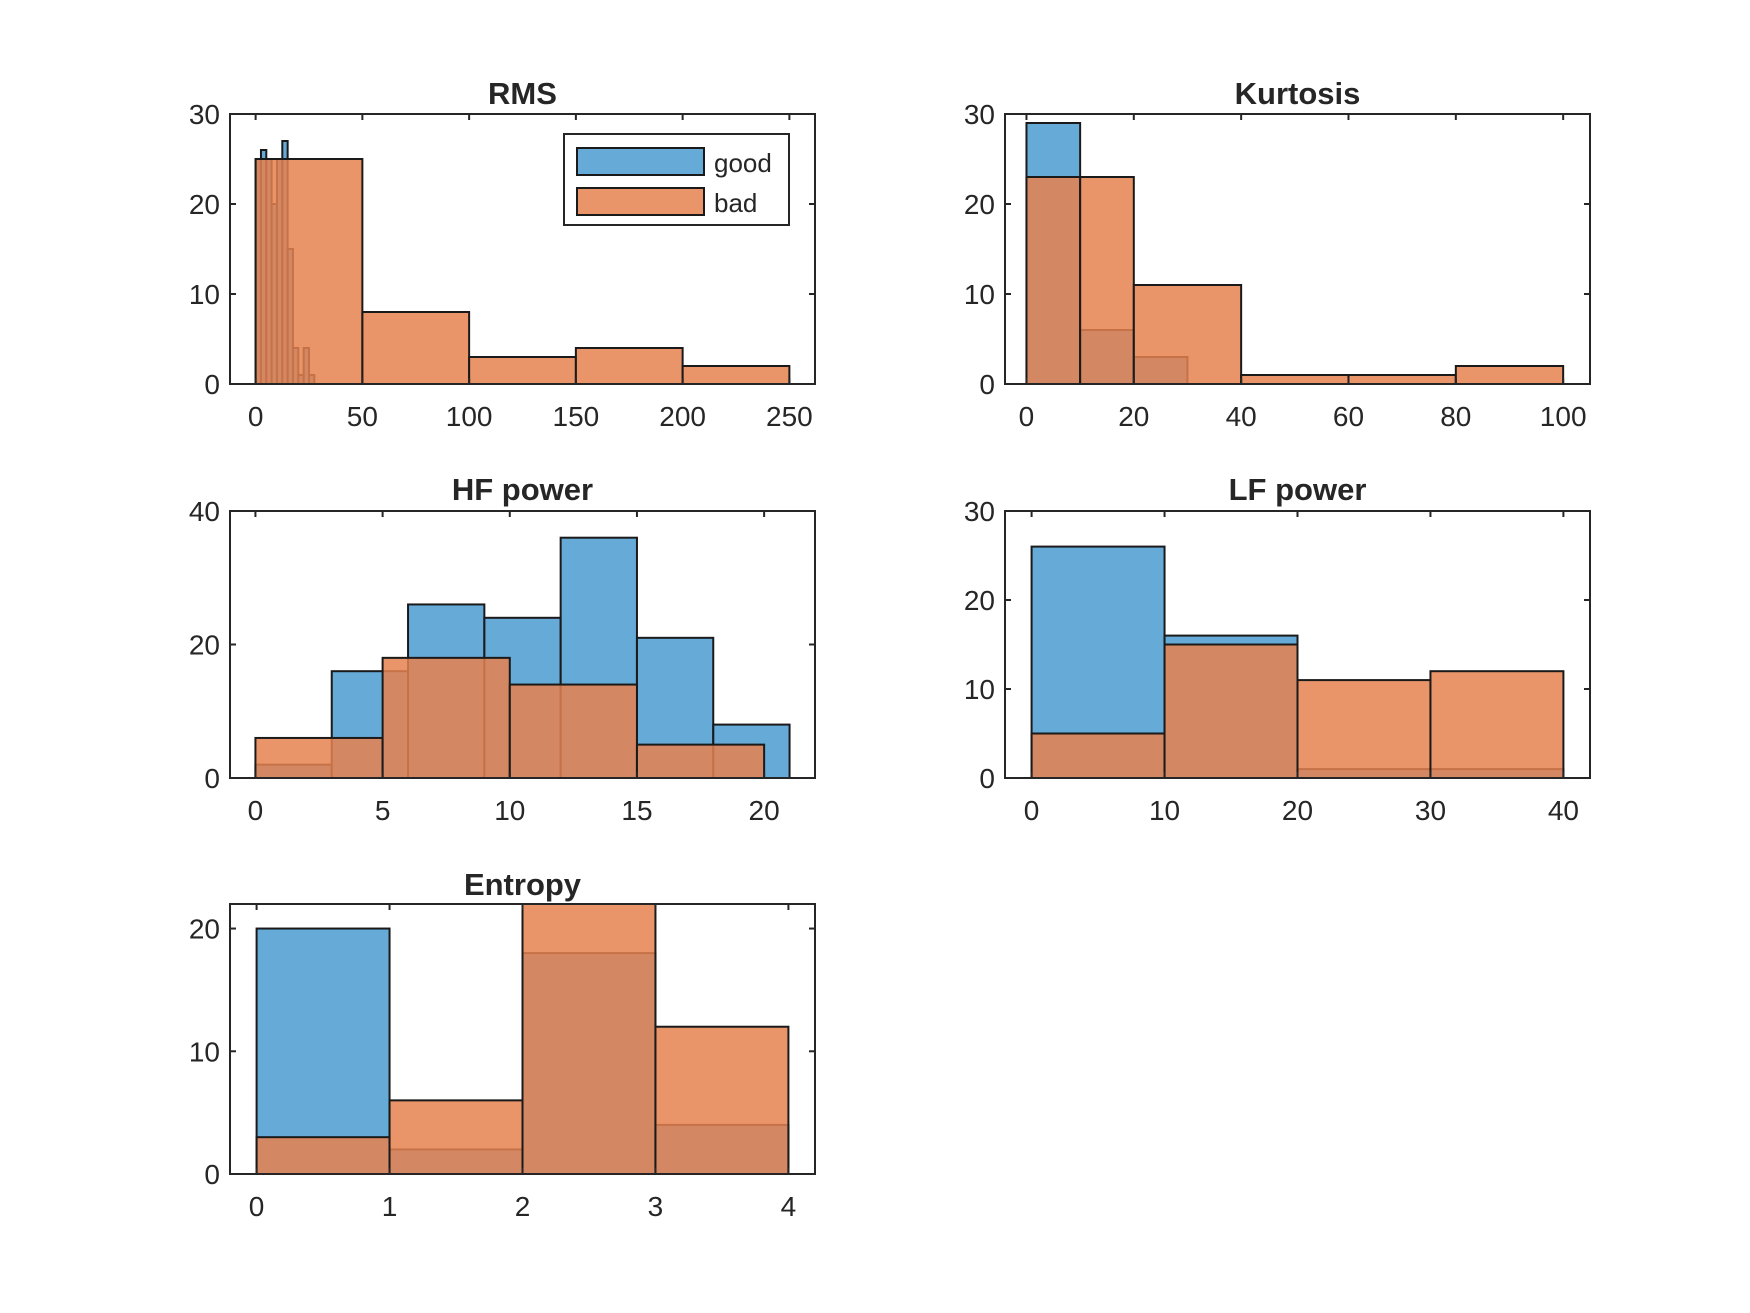 The height and width of the screenshot is (1313, 1750). I want to click on legend-swatch-bad, so click(640, 201).